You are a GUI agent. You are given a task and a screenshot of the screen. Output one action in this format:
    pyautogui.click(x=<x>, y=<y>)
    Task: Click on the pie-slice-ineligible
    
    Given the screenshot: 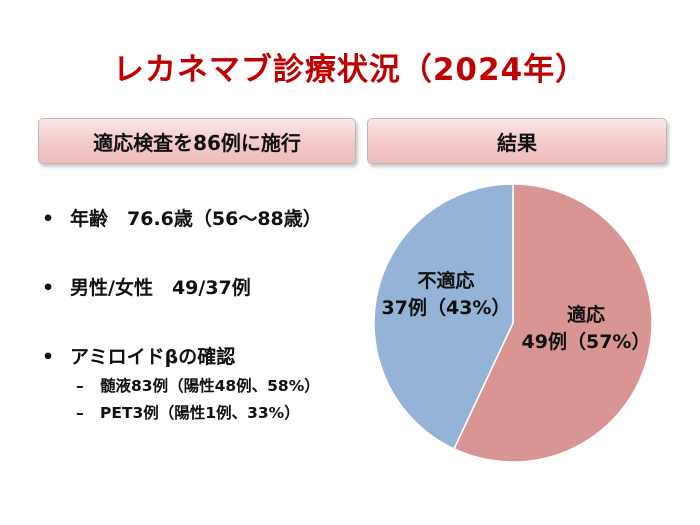 What is the action you would take?
    pyautogui.click(x=443, y=316)
    